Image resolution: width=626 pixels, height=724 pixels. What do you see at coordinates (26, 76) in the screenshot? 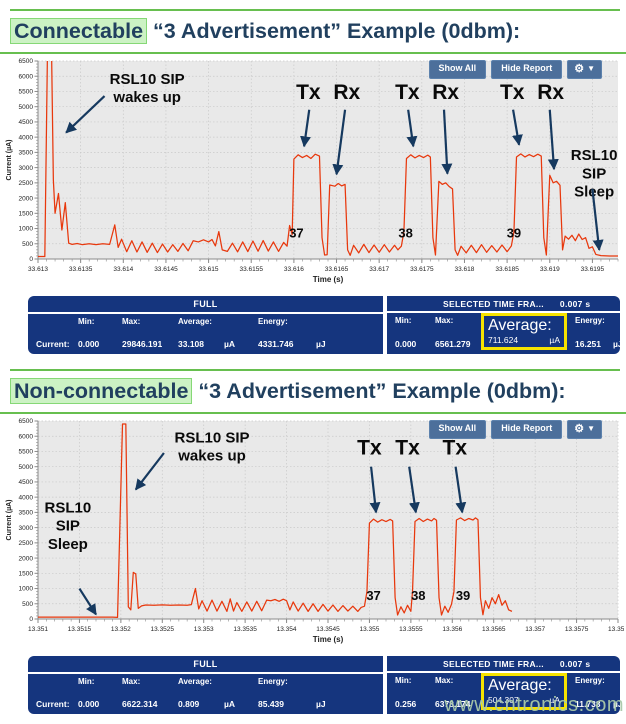
I see `svg-text: 6000` at bounding box center [26, 76].